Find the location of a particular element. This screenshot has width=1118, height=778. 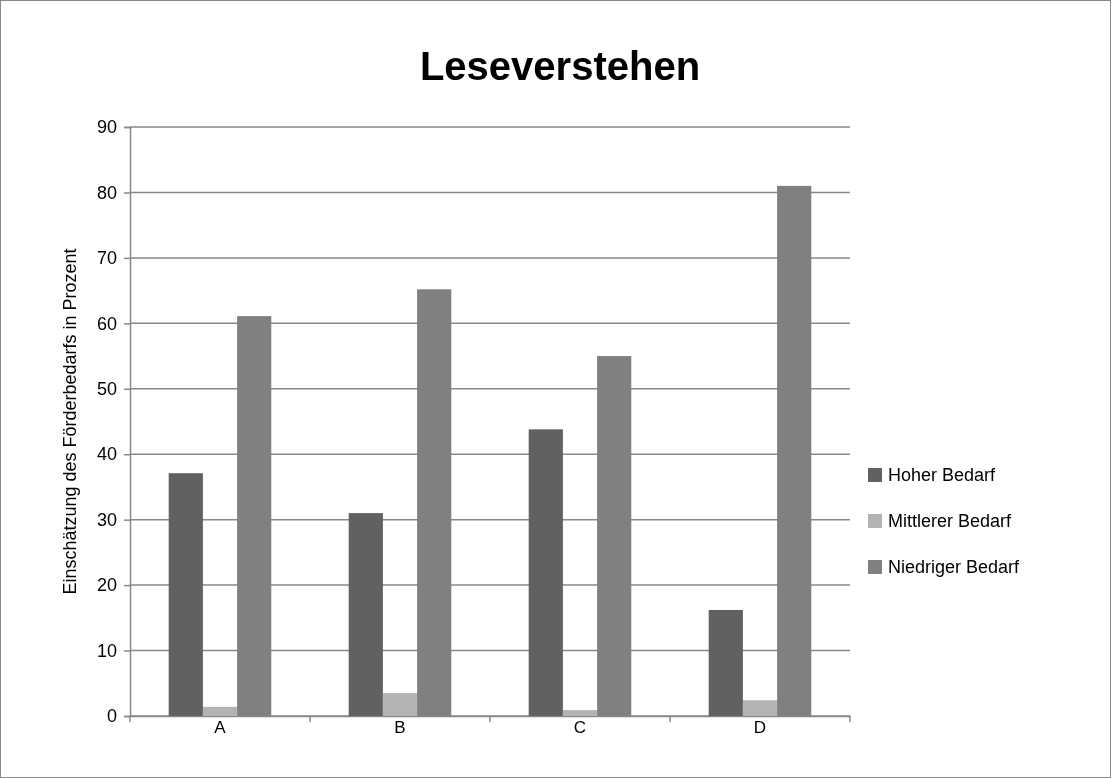

x-tick-label: B is located at coordinates (400, 727).